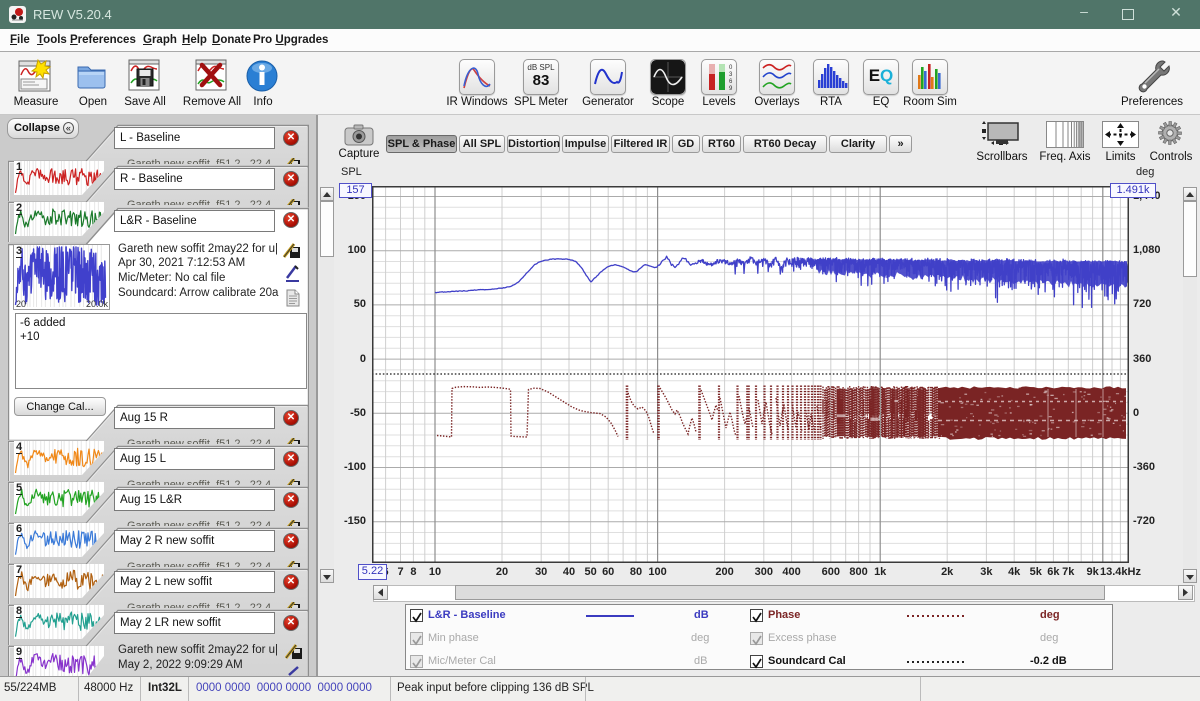 This screenshot has width=1200, height=701. I want to click on svg-text: 3, so click(731, 75).